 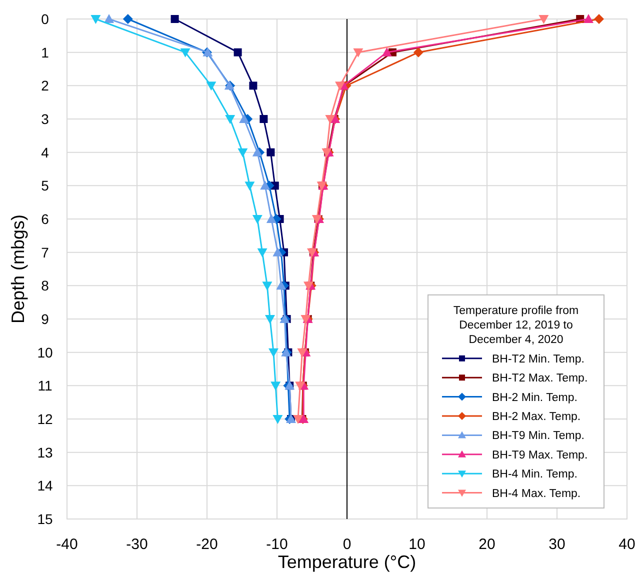 I want to click on y-tick-label: 8, so click(x=45, y=286).